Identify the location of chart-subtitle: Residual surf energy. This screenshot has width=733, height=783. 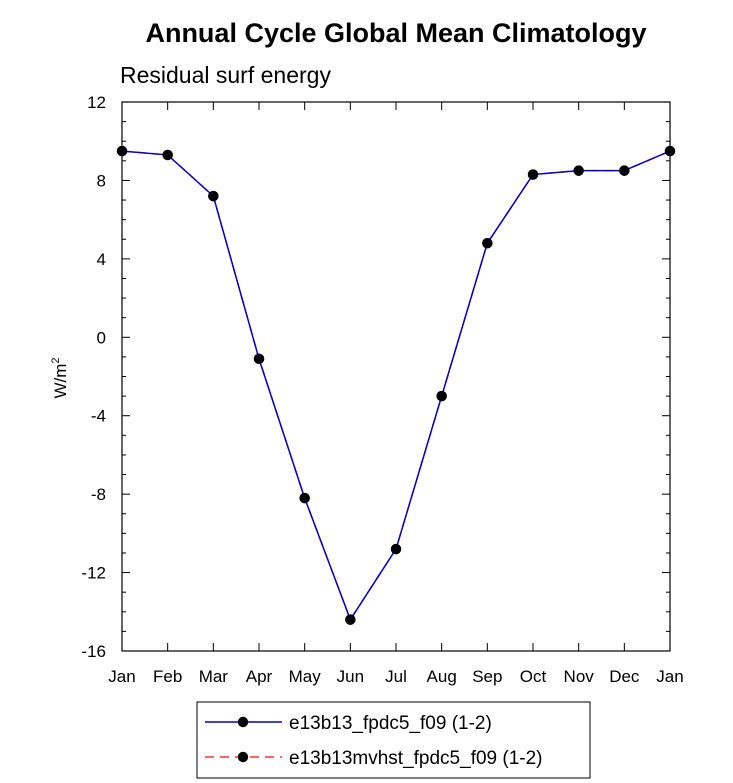
(225, 75).